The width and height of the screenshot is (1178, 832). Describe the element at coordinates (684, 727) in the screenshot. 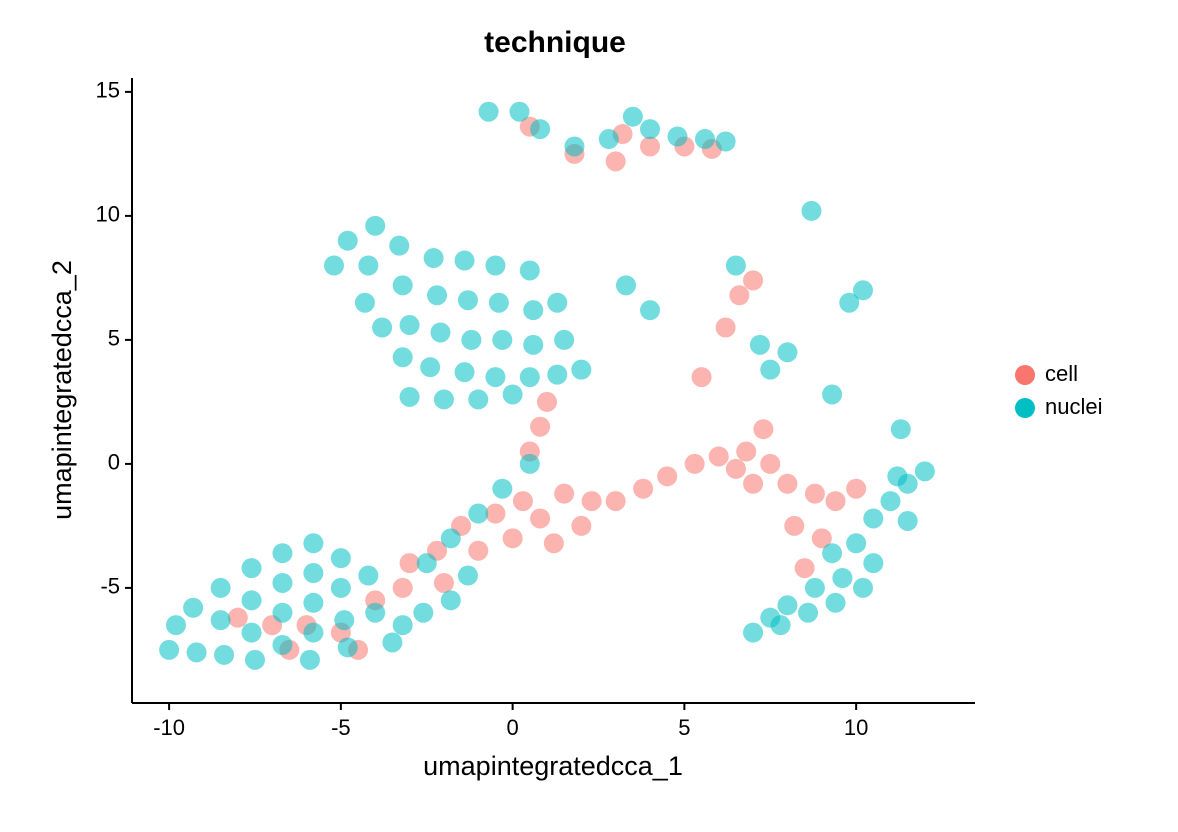

I see `x-tick-label: 5` at that location.